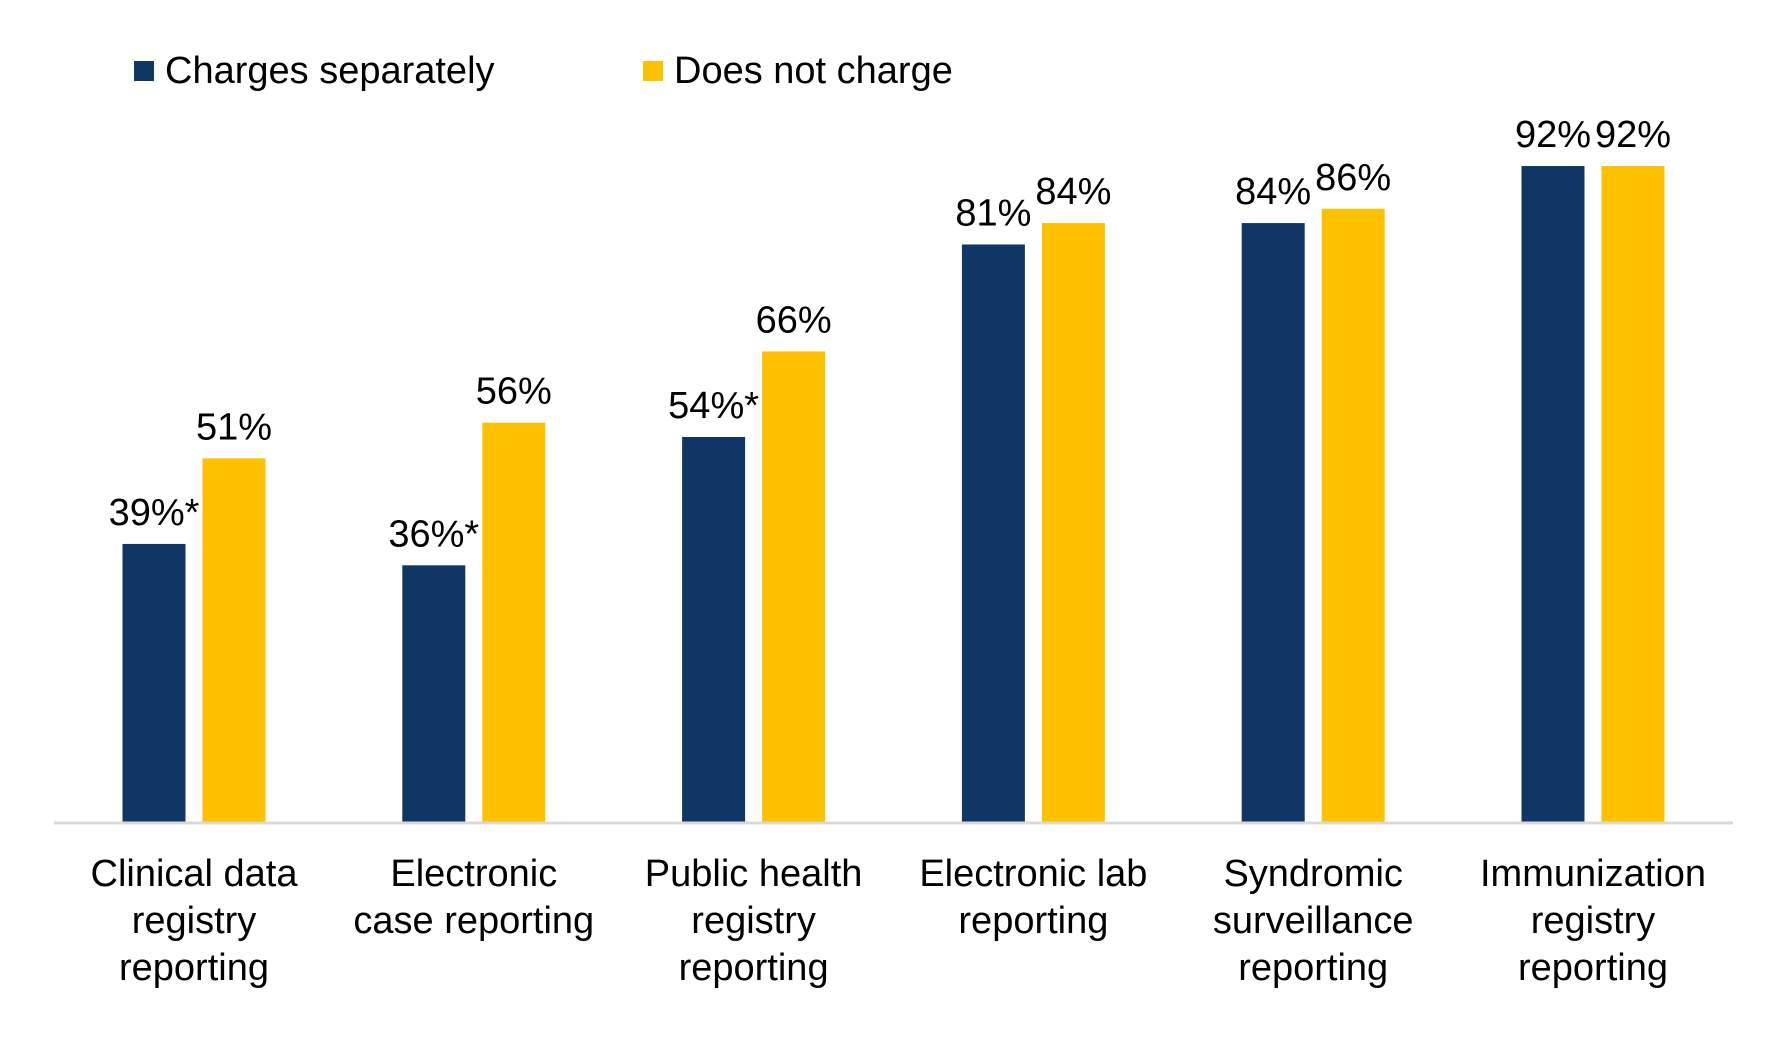  I want to click on x-tick-label: Public health, so click(754, 874).